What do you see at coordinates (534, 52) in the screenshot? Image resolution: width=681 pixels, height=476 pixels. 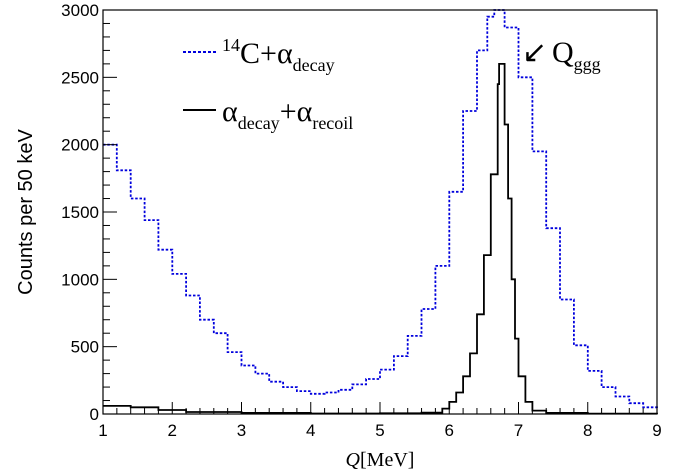 I see `annotation-arrow: ↙` at bounding box center [534, 52].